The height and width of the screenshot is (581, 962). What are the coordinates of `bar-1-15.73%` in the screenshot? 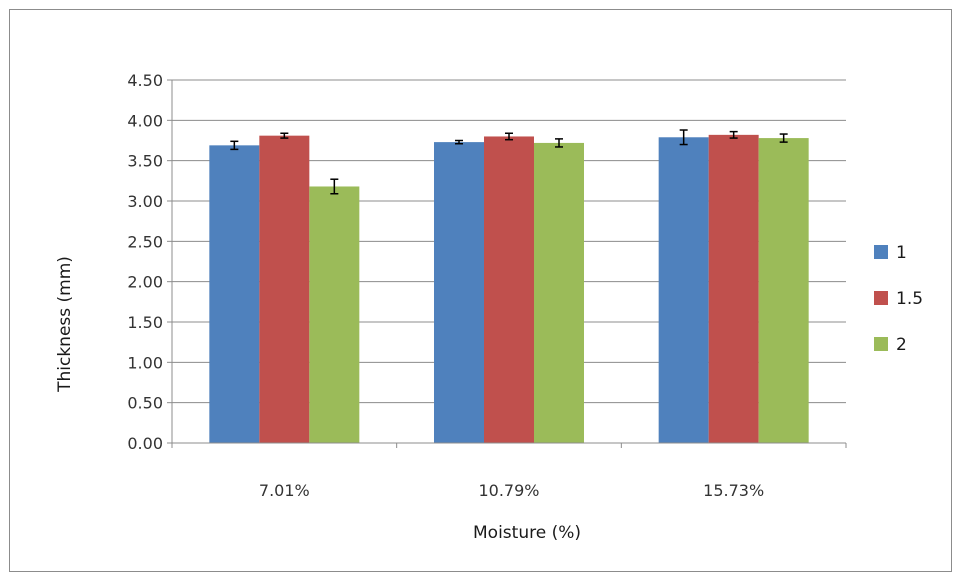 It's located at (683, 290).